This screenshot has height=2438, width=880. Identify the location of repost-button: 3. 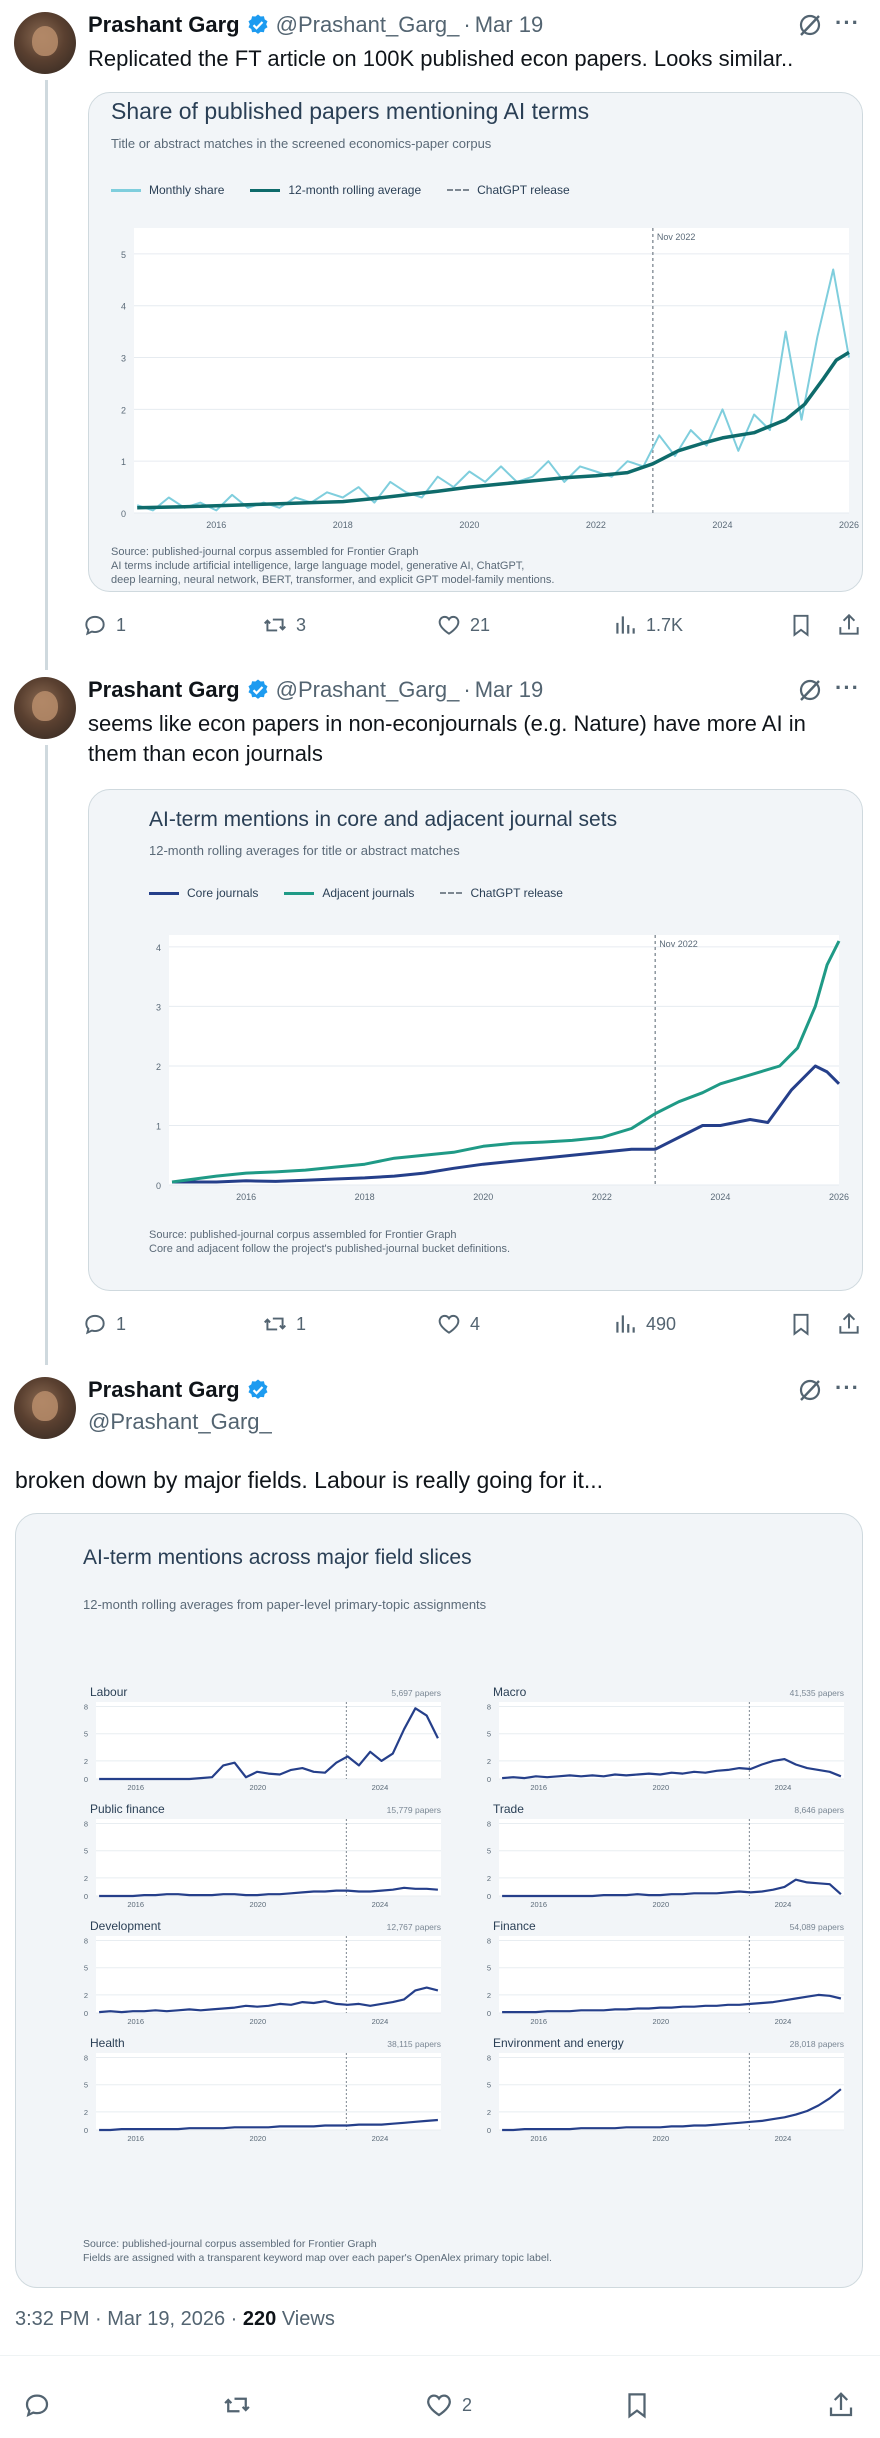
(284, 625).